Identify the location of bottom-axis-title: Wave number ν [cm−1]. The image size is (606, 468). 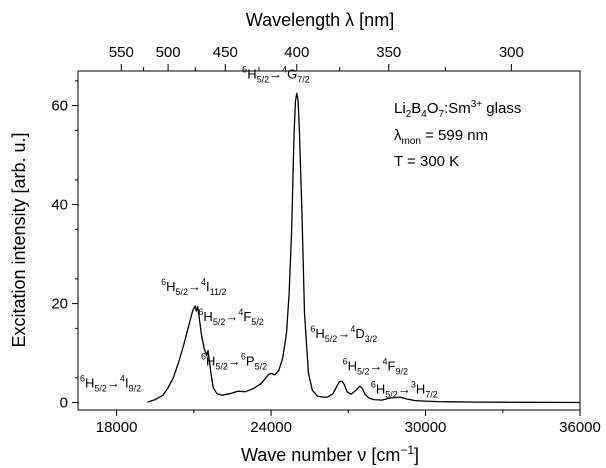
(330, 454).